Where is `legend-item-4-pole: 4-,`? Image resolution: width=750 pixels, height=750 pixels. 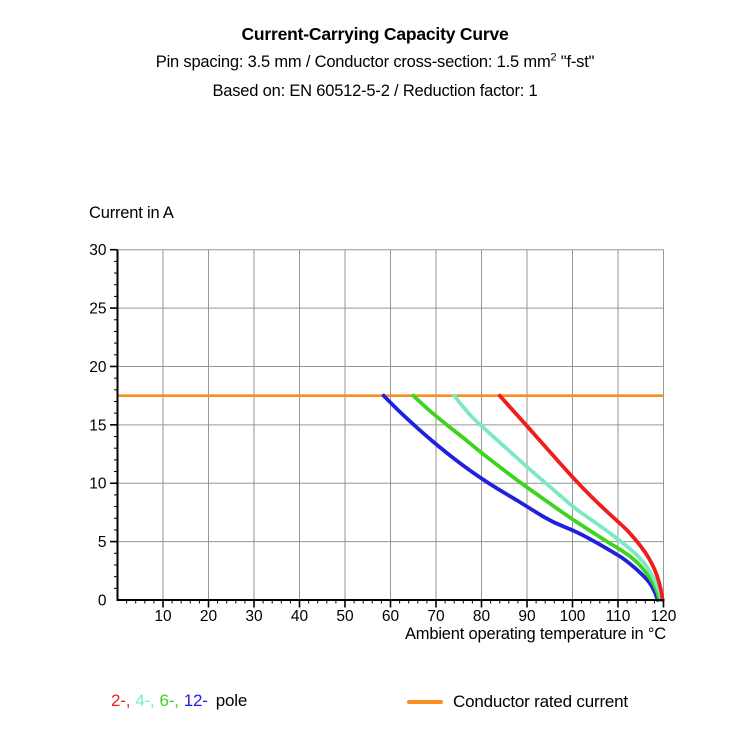
legend-item-4-pole: 4-, is located at coordinates (145, 700).